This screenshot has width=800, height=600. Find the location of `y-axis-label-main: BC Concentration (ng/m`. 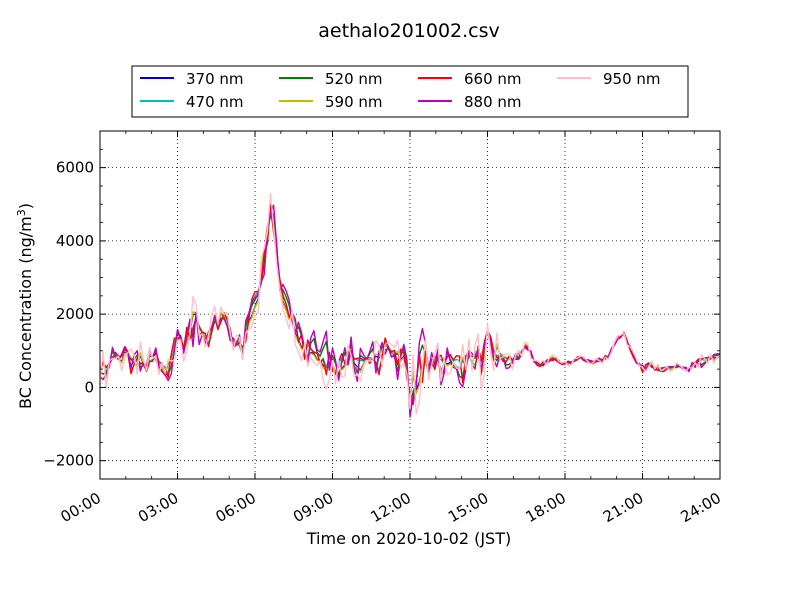

y-axis-label-main: BC Concentration (ng/m is located at coordinates (25, 312).